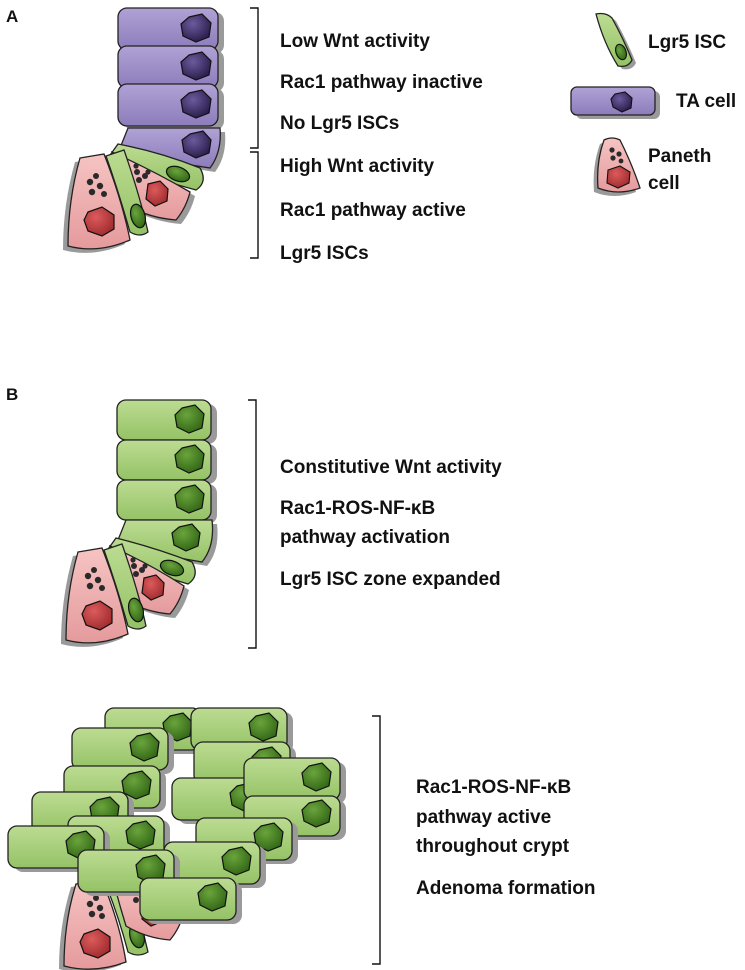 The image size is (745, 970). What do you see at coordinates (617, 166) in the screenshot?
I see `legend-paneth-icon` at bounding box center [617, 166].